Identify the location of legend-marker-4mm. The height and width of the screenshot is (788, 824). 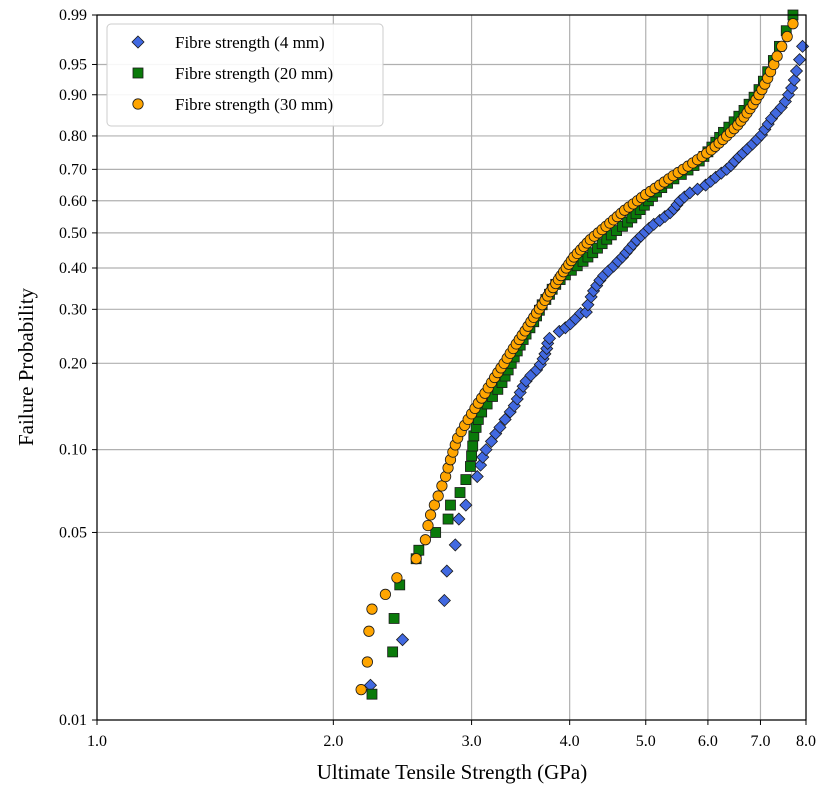
(138, 42).